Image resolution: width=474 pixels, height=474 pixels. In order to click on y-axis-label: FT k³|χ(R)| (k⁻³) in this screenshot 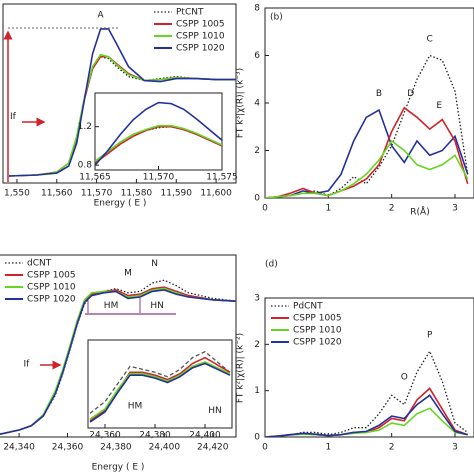, I will do `click(241, 103)`.